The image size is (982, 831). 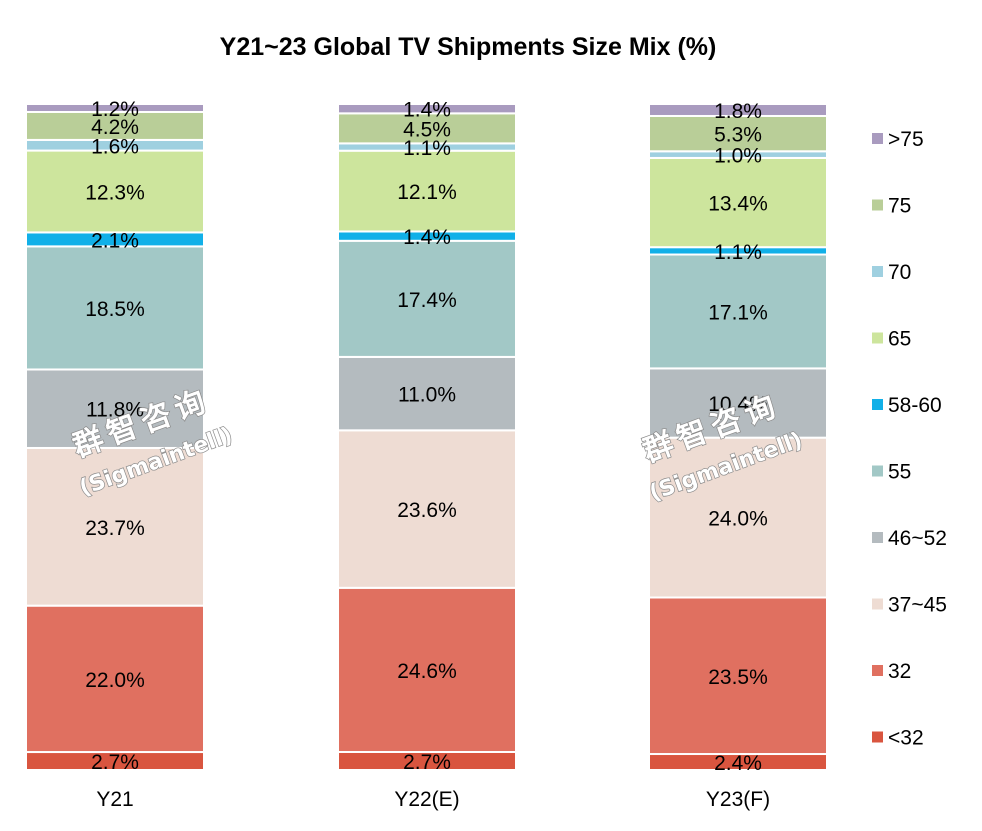 I want to click on legend-item: >75, so click(x=898, y=139).